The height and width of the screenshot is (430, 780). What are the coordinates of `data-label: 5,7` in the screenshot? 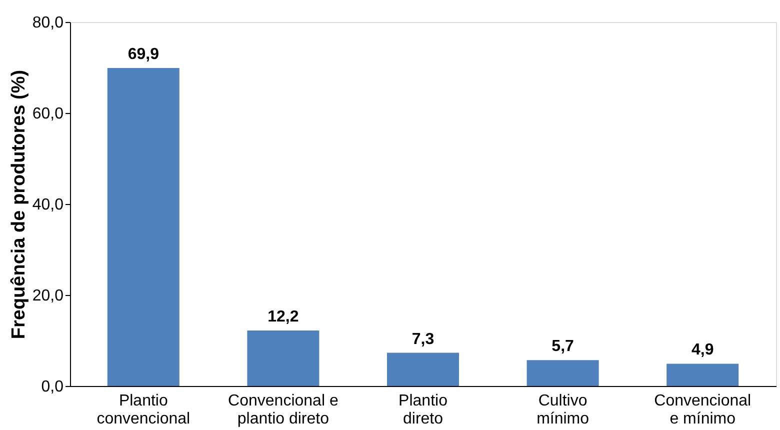 It's located at (563, 347).